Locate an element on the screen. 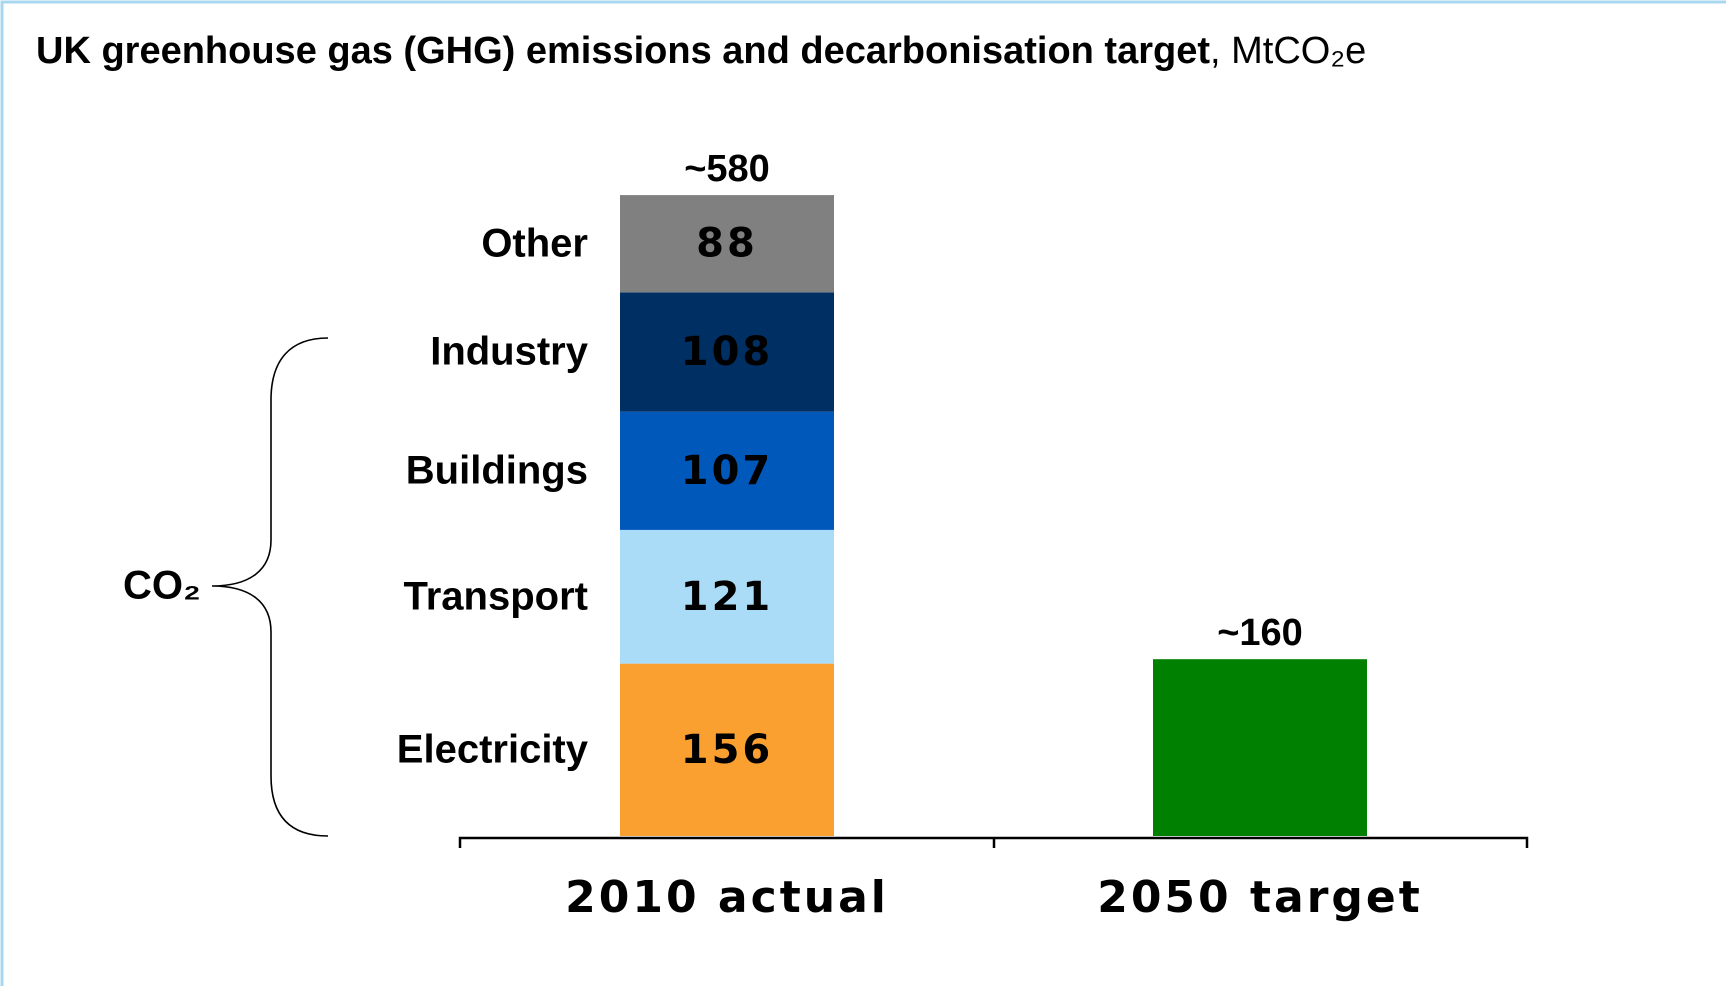 Image resolution: width=1726 pixels, height=986 pixels. segment-name: Buildings is located at coordinates (497, 470).